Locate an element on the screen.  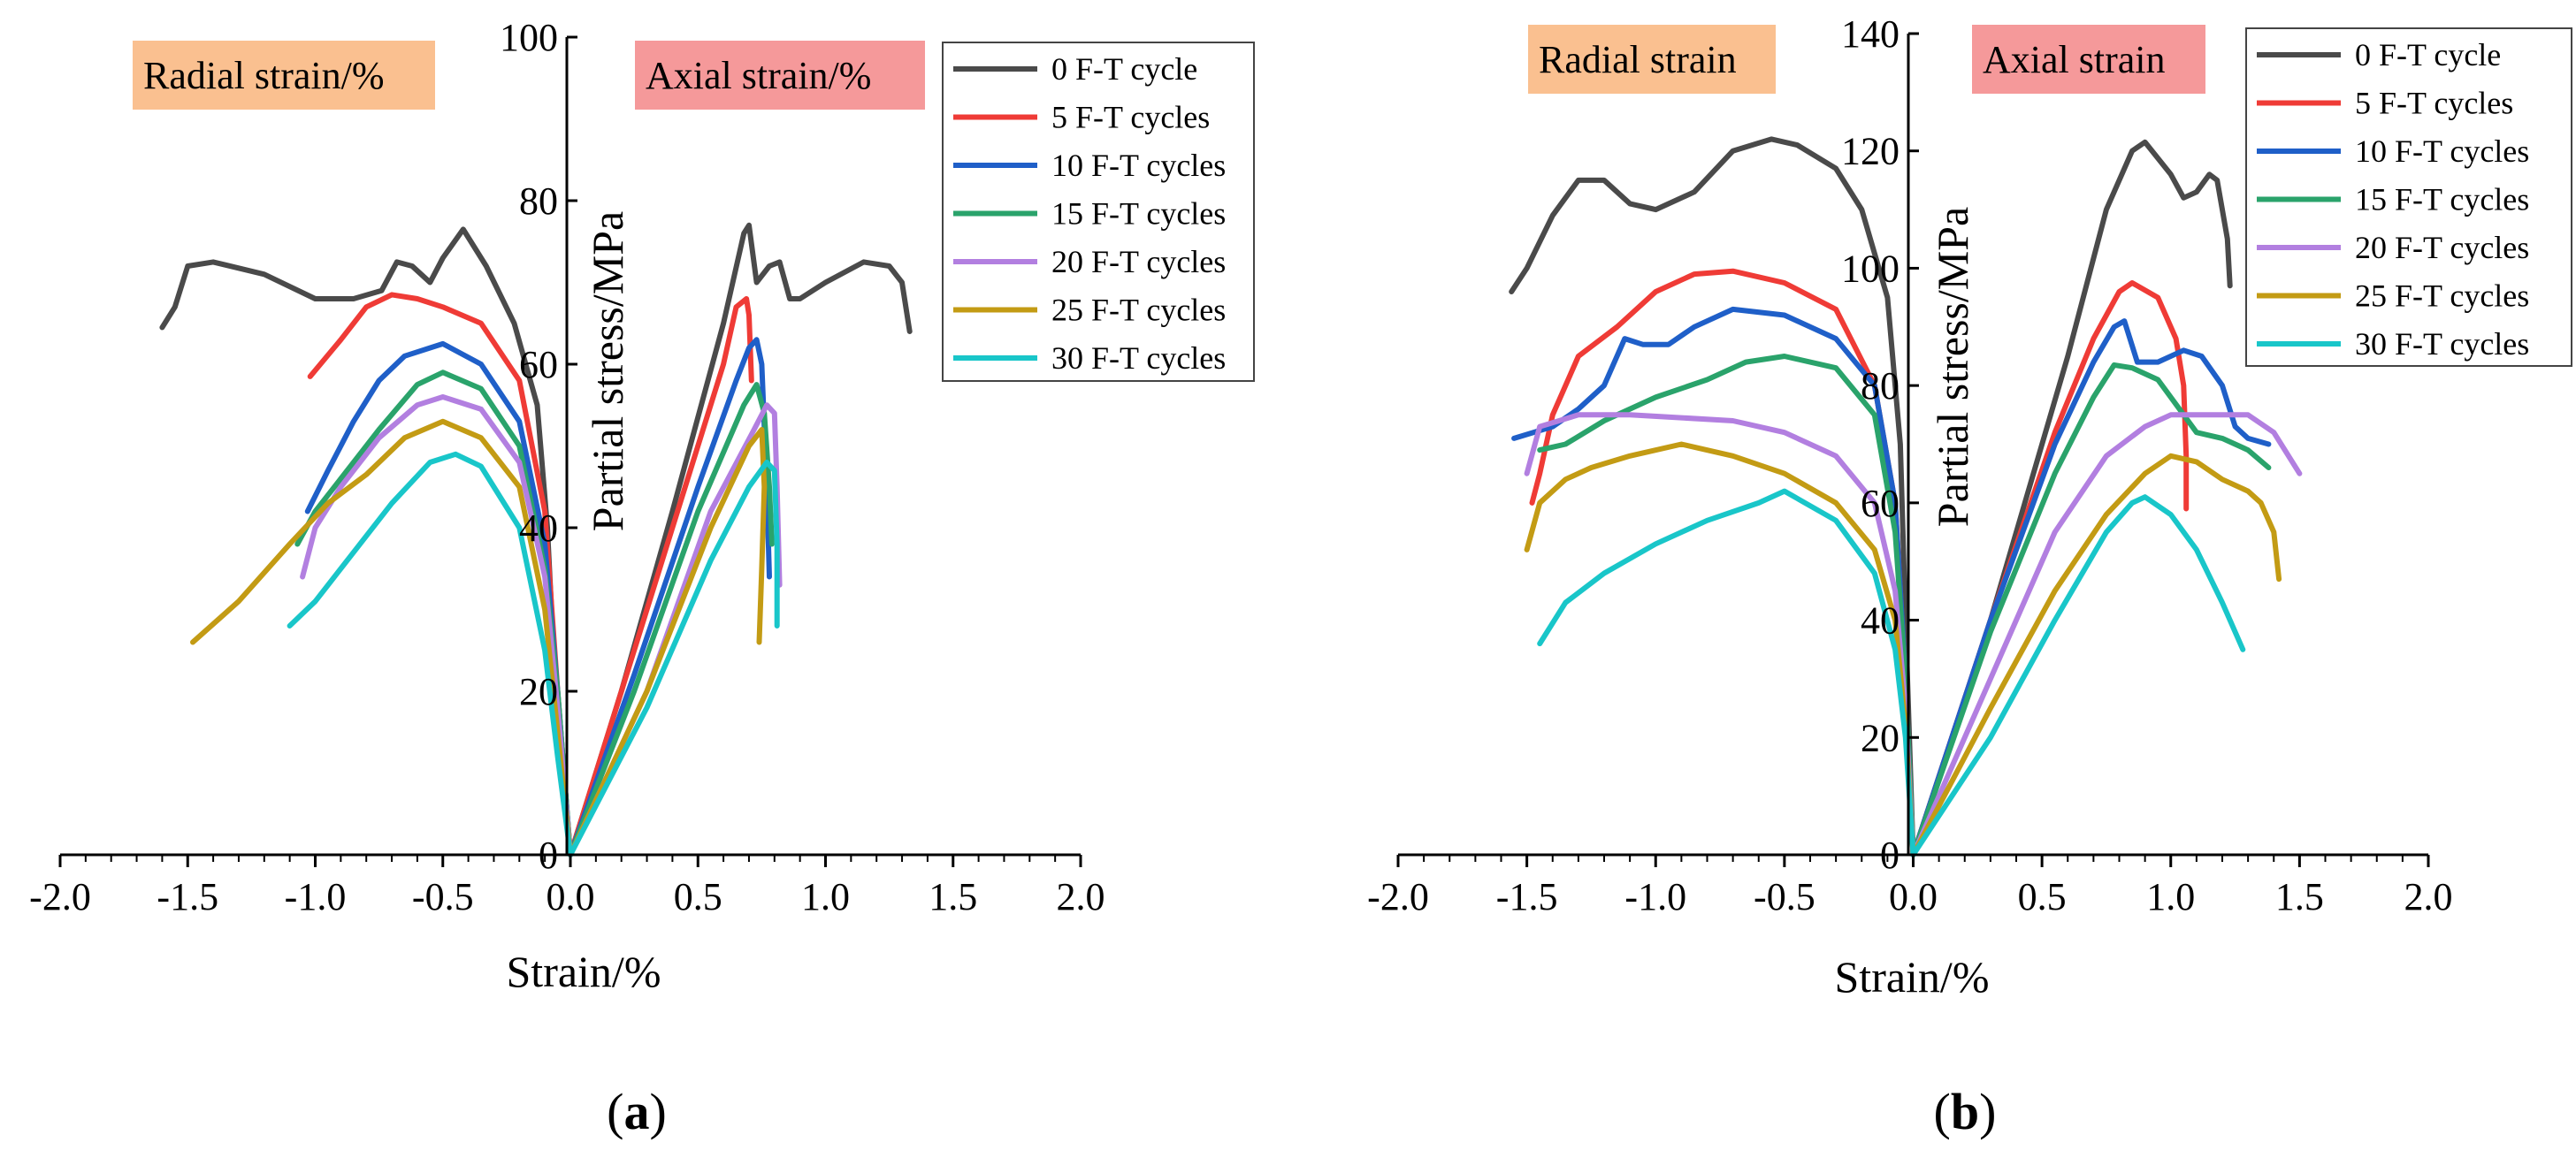
y-tick-label: 120 is located at coordinates (1870, 151).